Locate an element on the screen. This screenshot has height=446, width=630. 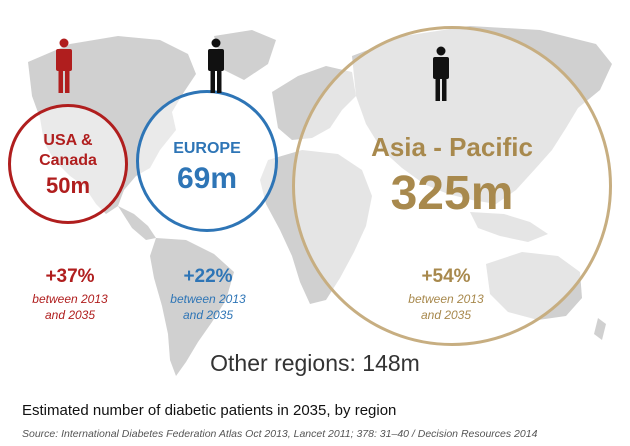
usa-period-line2: and 2035 is located at coordinates (70, 315).